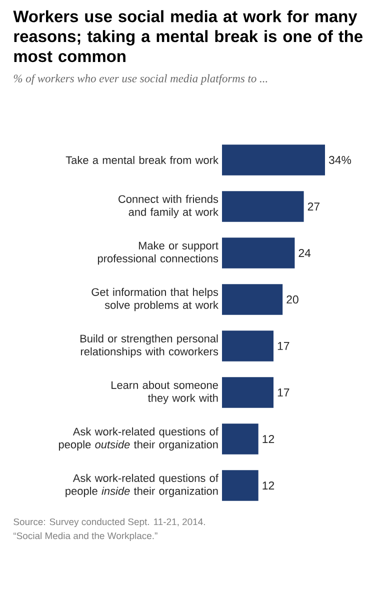 The width and height of the screenshot is (392, 605). What do you see at coordinates (292, 299) in the screenshot?
I see `data-label: 20` at bounding box center [292, 299].